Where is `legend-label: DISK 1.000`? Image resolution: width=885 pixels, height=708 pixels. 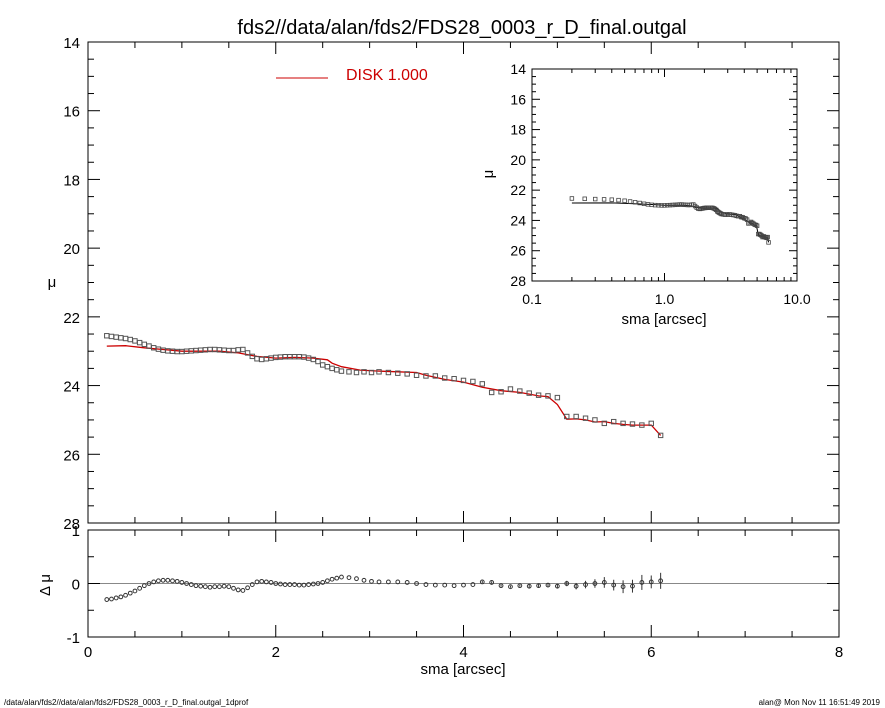 legend-label: DISK 1.000 is located at coordinates (387, 75).